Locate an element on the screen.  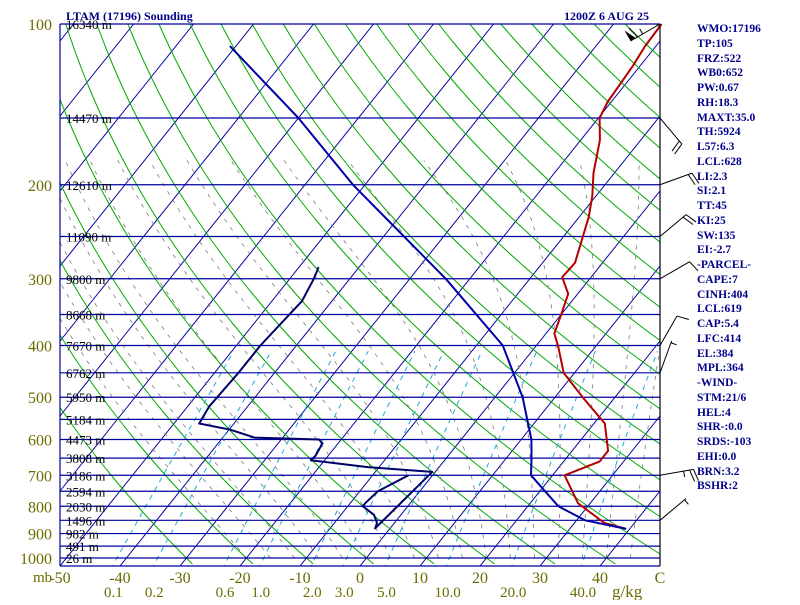
sounding-index: TP:105 is located at coordinates (747, 44).